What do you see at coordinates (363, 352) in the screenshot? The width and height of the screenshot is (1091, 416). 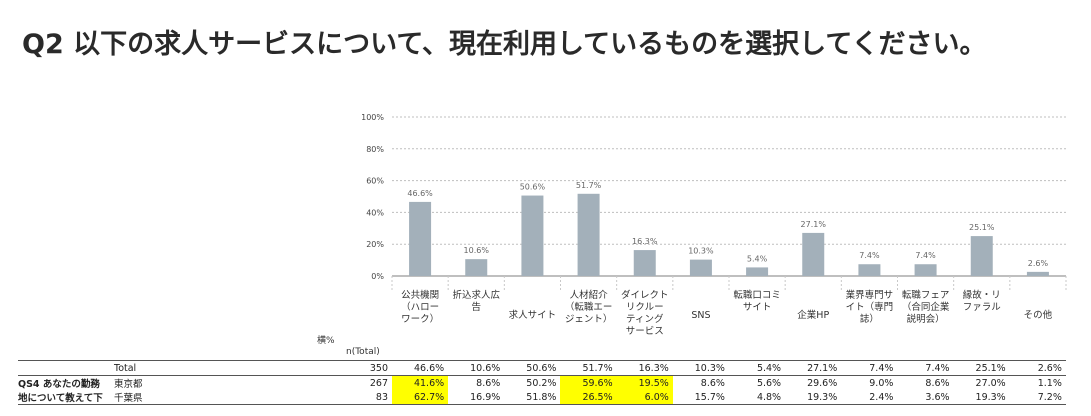 I see `n-label: n(Total)` at bounding box center [363, 352].